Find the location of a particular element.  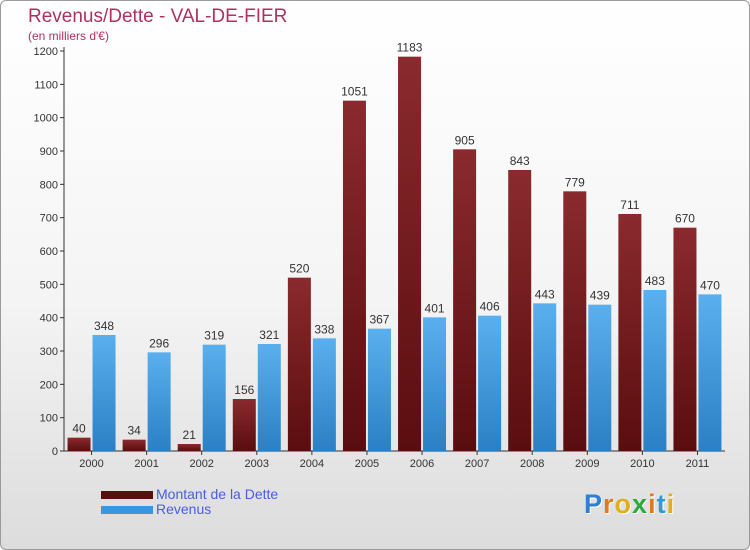

revenue-value-label: 406 is located at coordinates (490, 307).